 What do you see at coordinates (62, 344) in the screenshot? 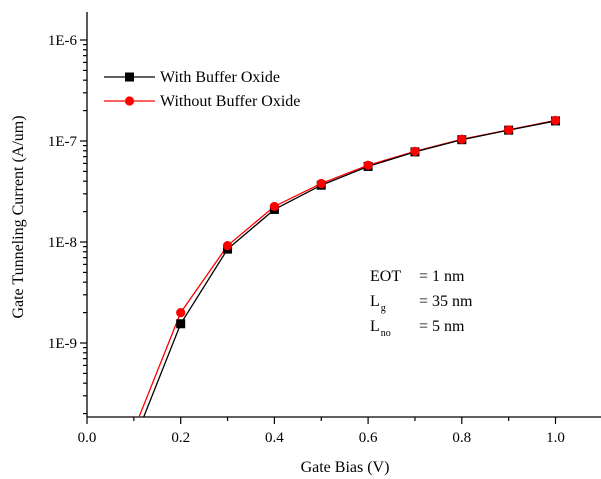
I see `y-tick-label: 1E-9` at bounding box center [62, 344].